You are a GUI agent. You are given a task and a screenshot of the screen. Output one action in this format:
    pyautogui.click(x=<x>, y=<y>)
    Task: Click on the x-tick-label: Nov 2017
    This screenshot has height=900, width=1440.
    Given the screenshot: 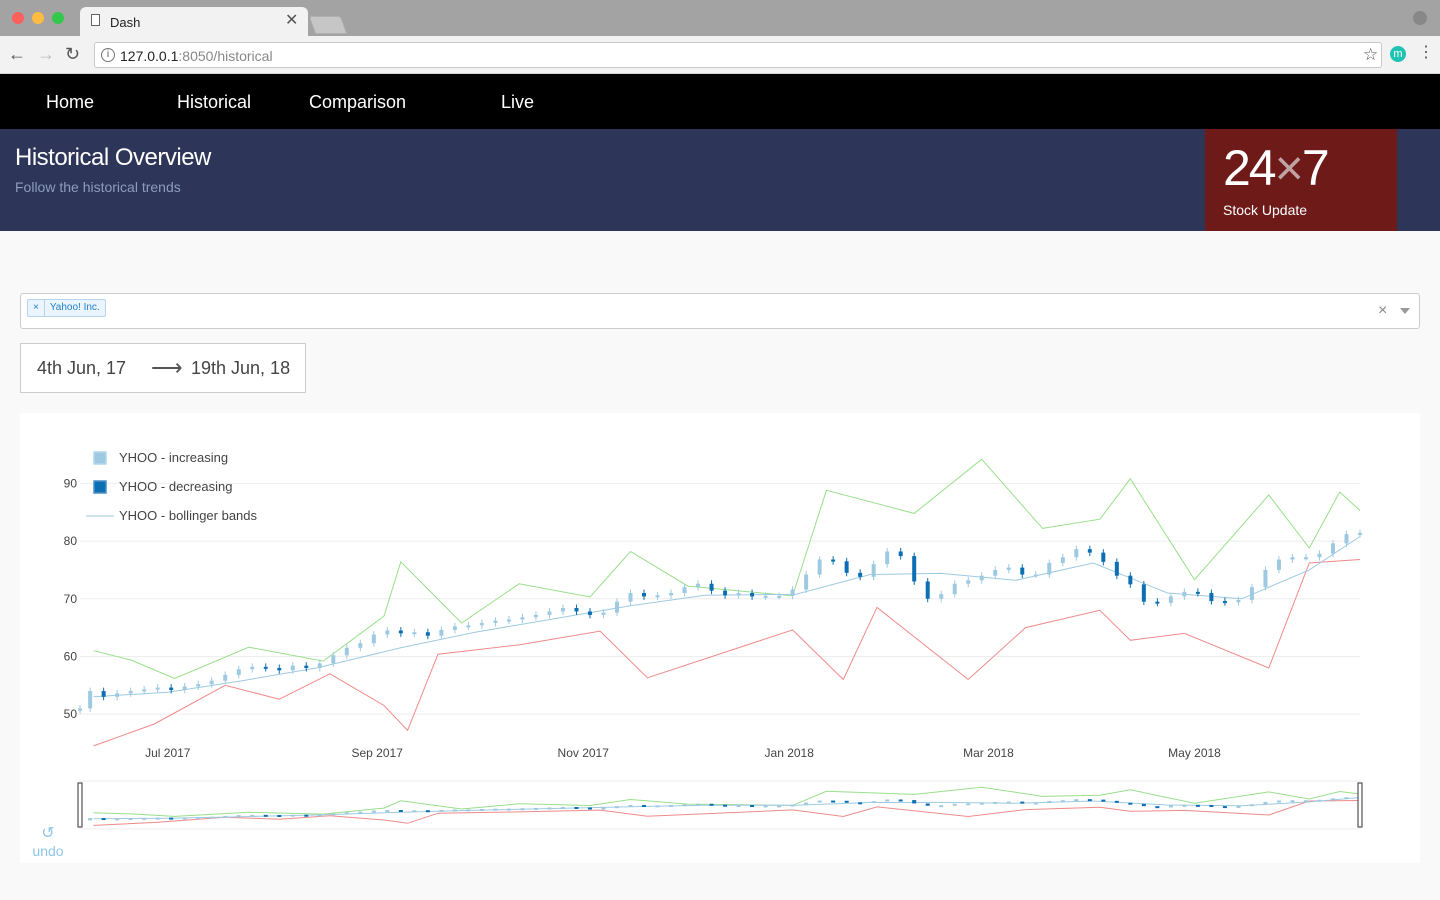 What is the action you would take?
    pyautogui.click(x=584, y=753)
    